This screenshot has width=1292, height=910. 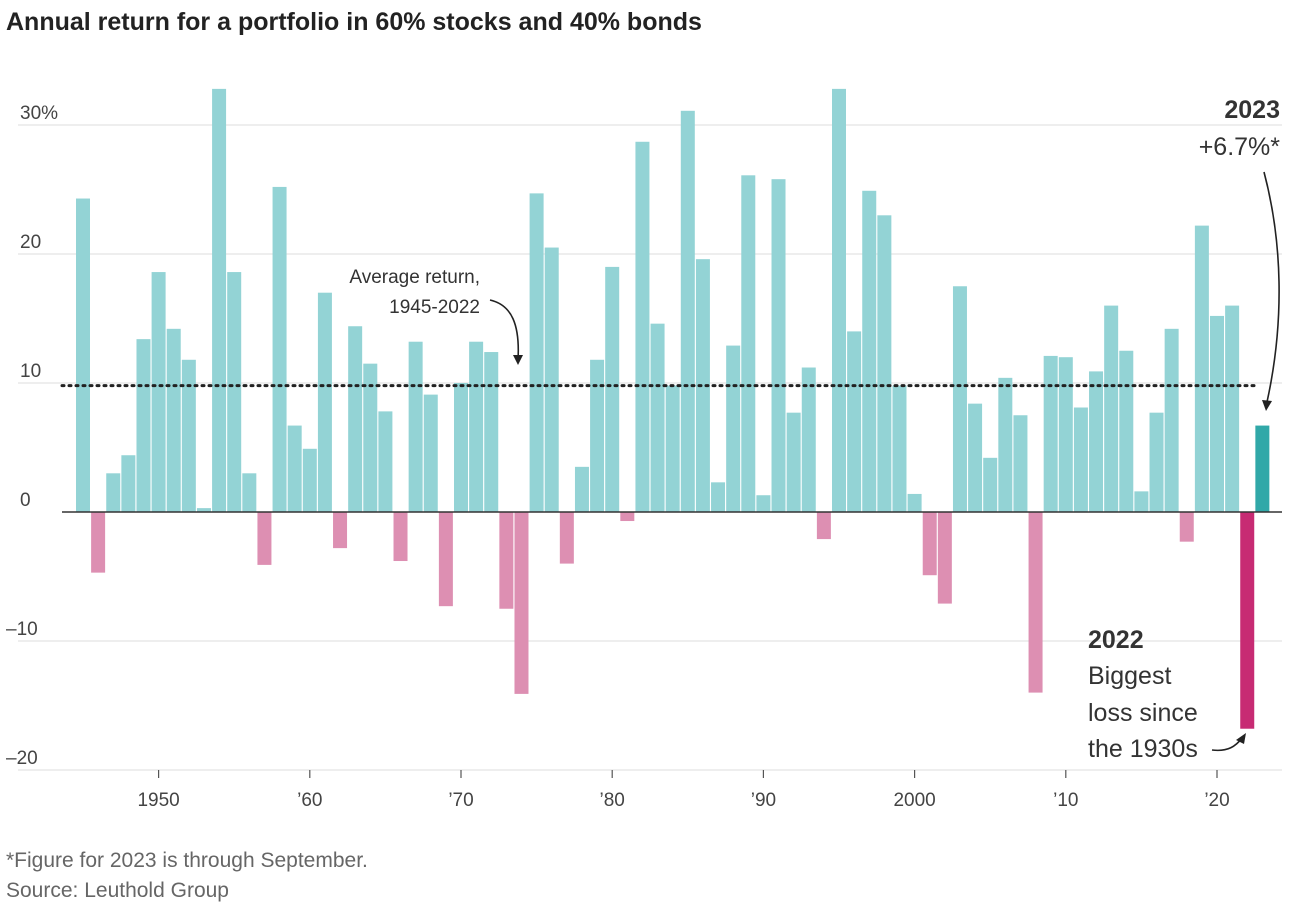 I want to click on x-tick-label: ’80, so click(x=612, y=800).